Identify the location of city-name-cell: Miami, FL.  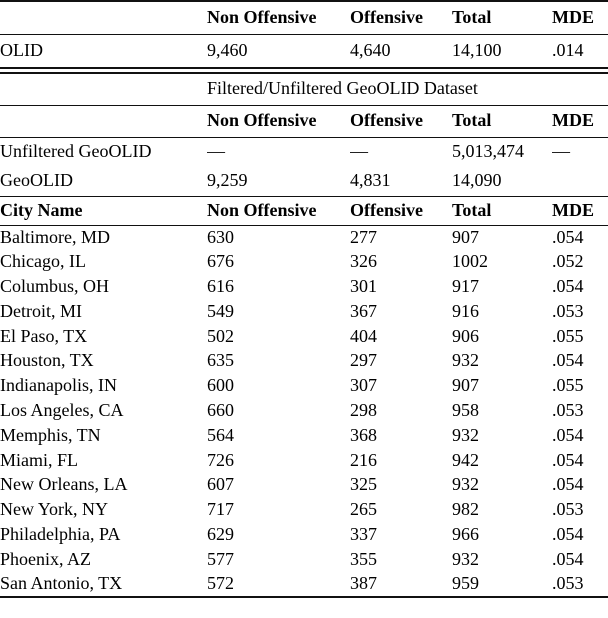
(39, 459).